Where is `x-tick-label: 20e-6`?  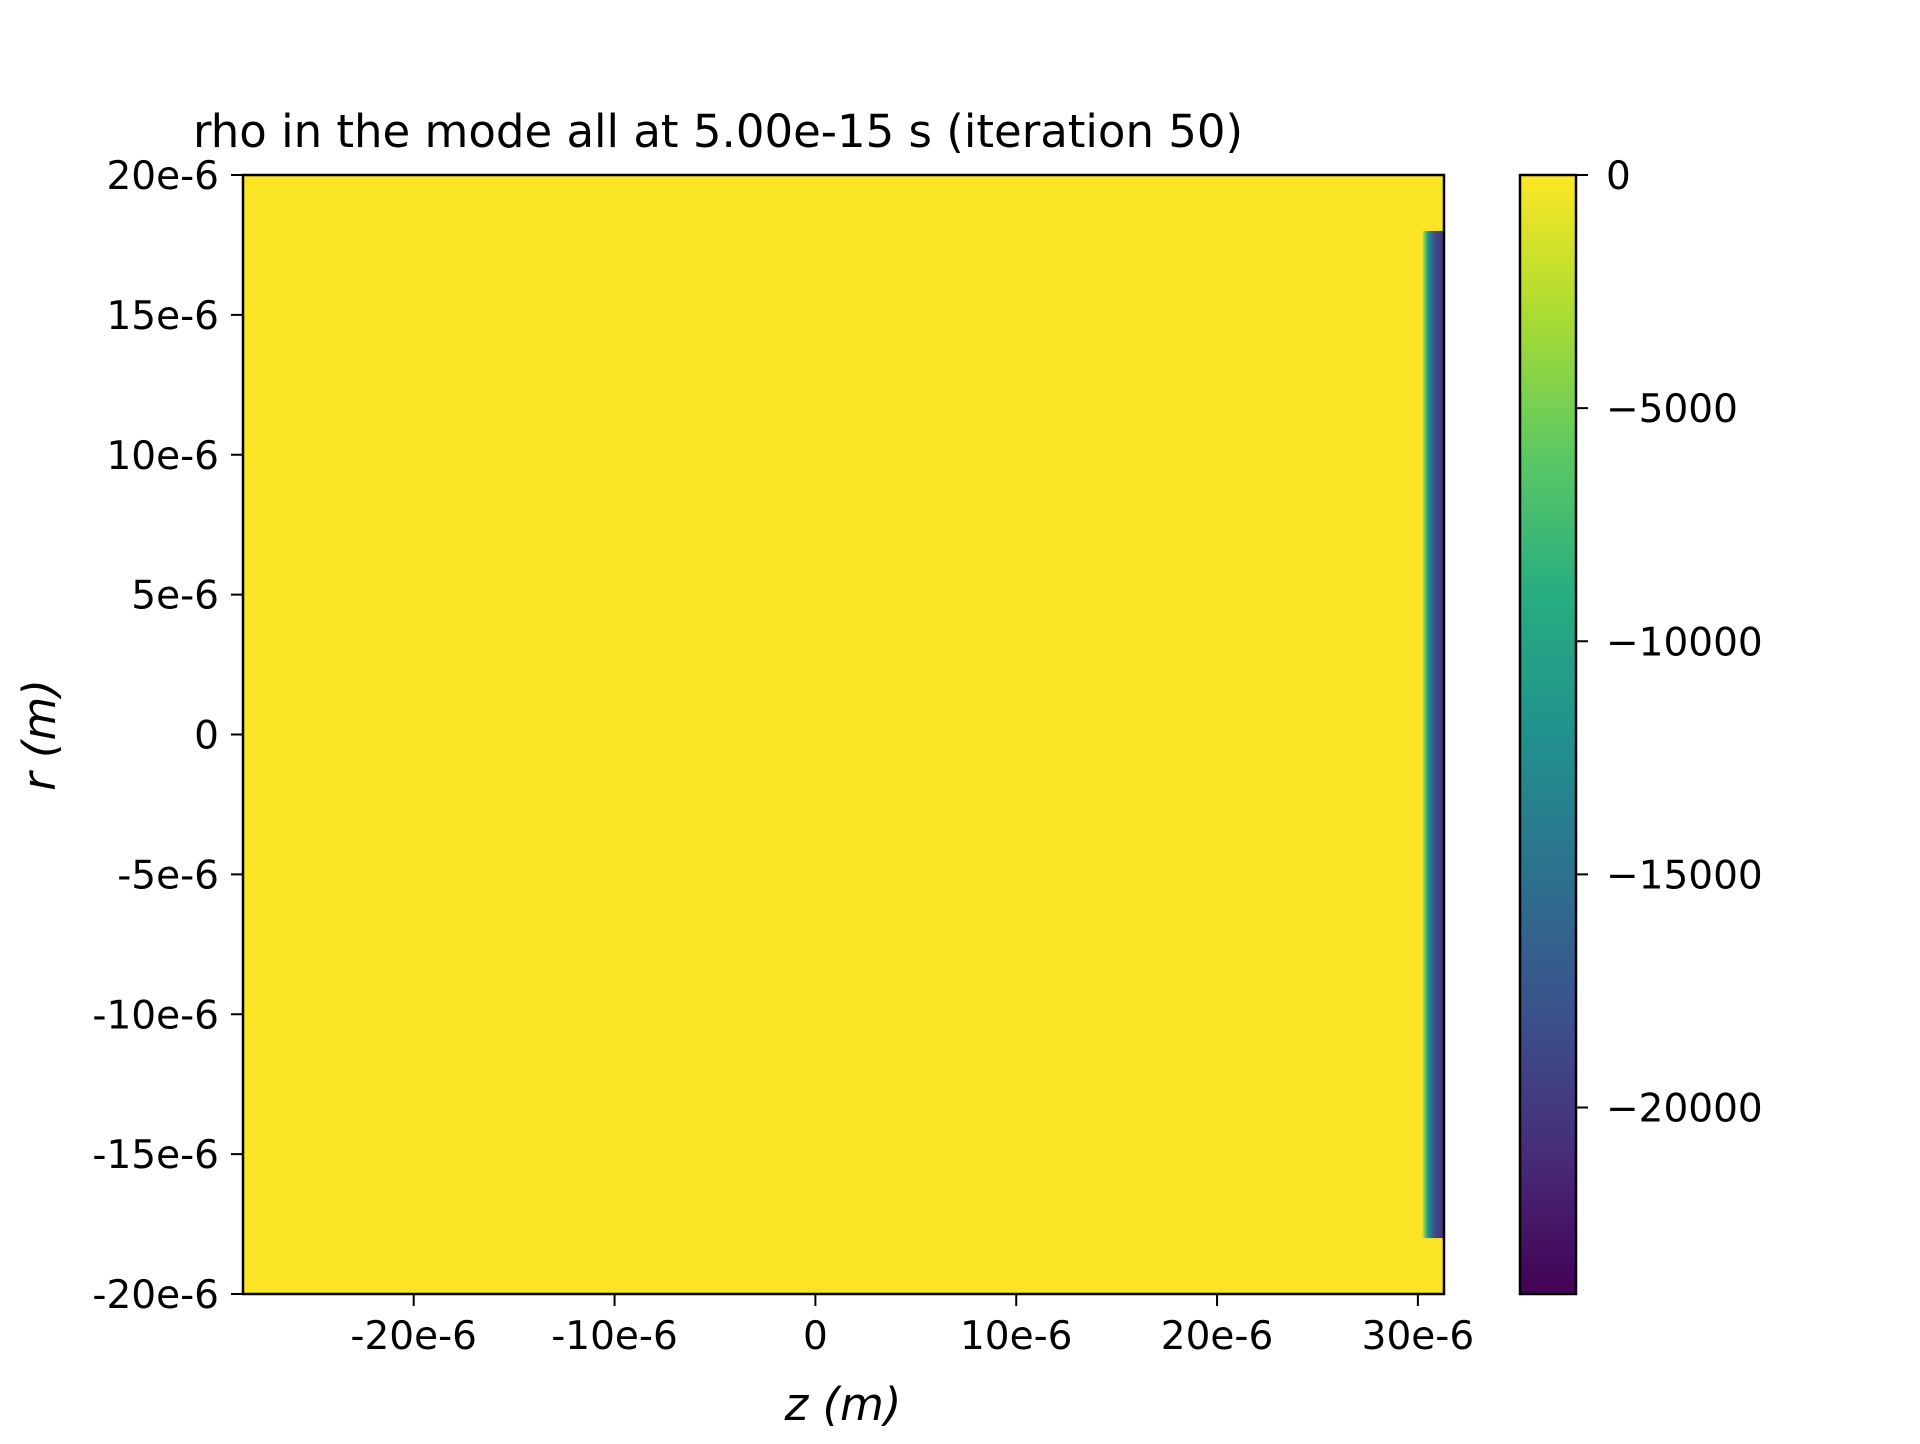 x-tick-label: 20e-6 is located at coordinates (1217, 1336).